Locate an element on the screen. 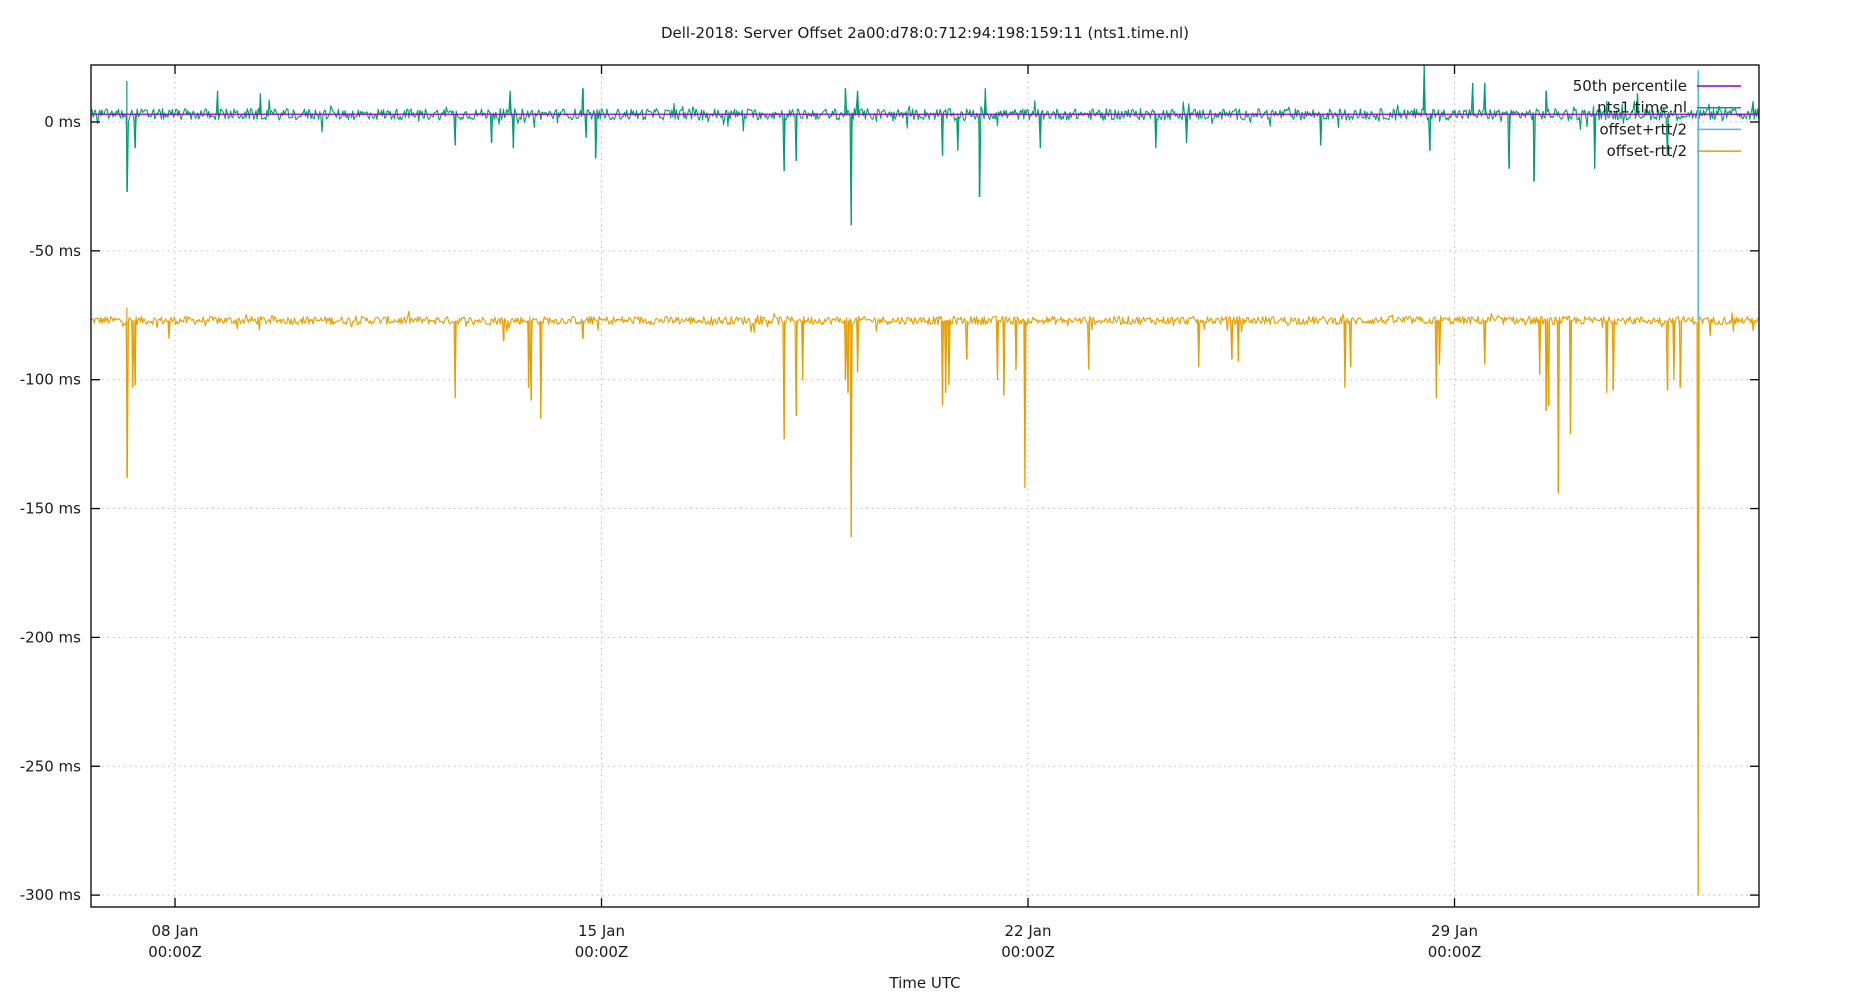 This screenshot has height=1000, width=1850. x-tick-date: 15 Jan is located at coordinates (601, 931).